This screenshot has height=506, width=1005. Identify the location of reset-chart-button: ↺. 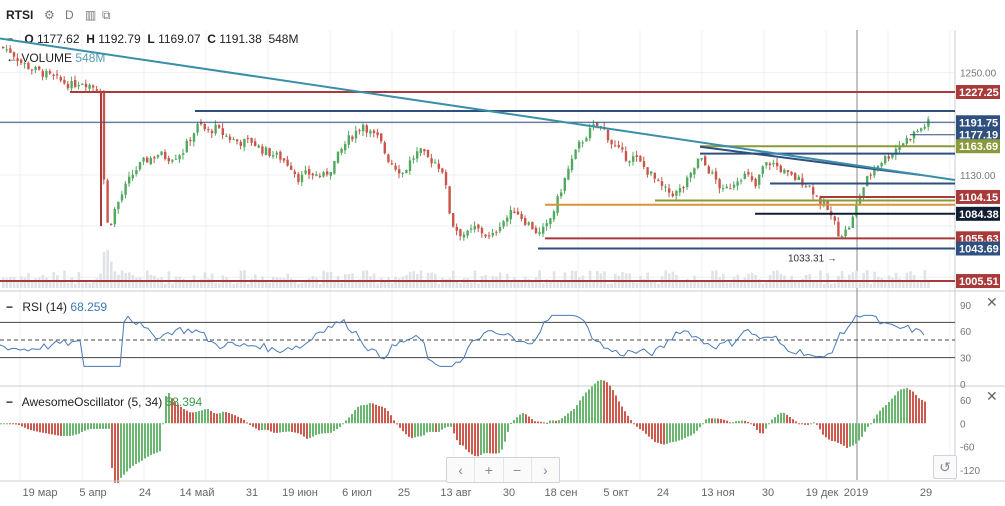
(945, 467).